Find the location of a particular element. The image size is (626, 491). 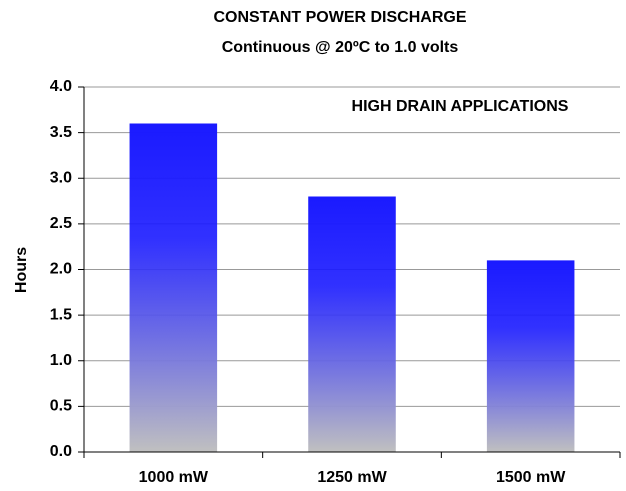

y-tick-label: 1.5 is located at coordinates (61, 314).